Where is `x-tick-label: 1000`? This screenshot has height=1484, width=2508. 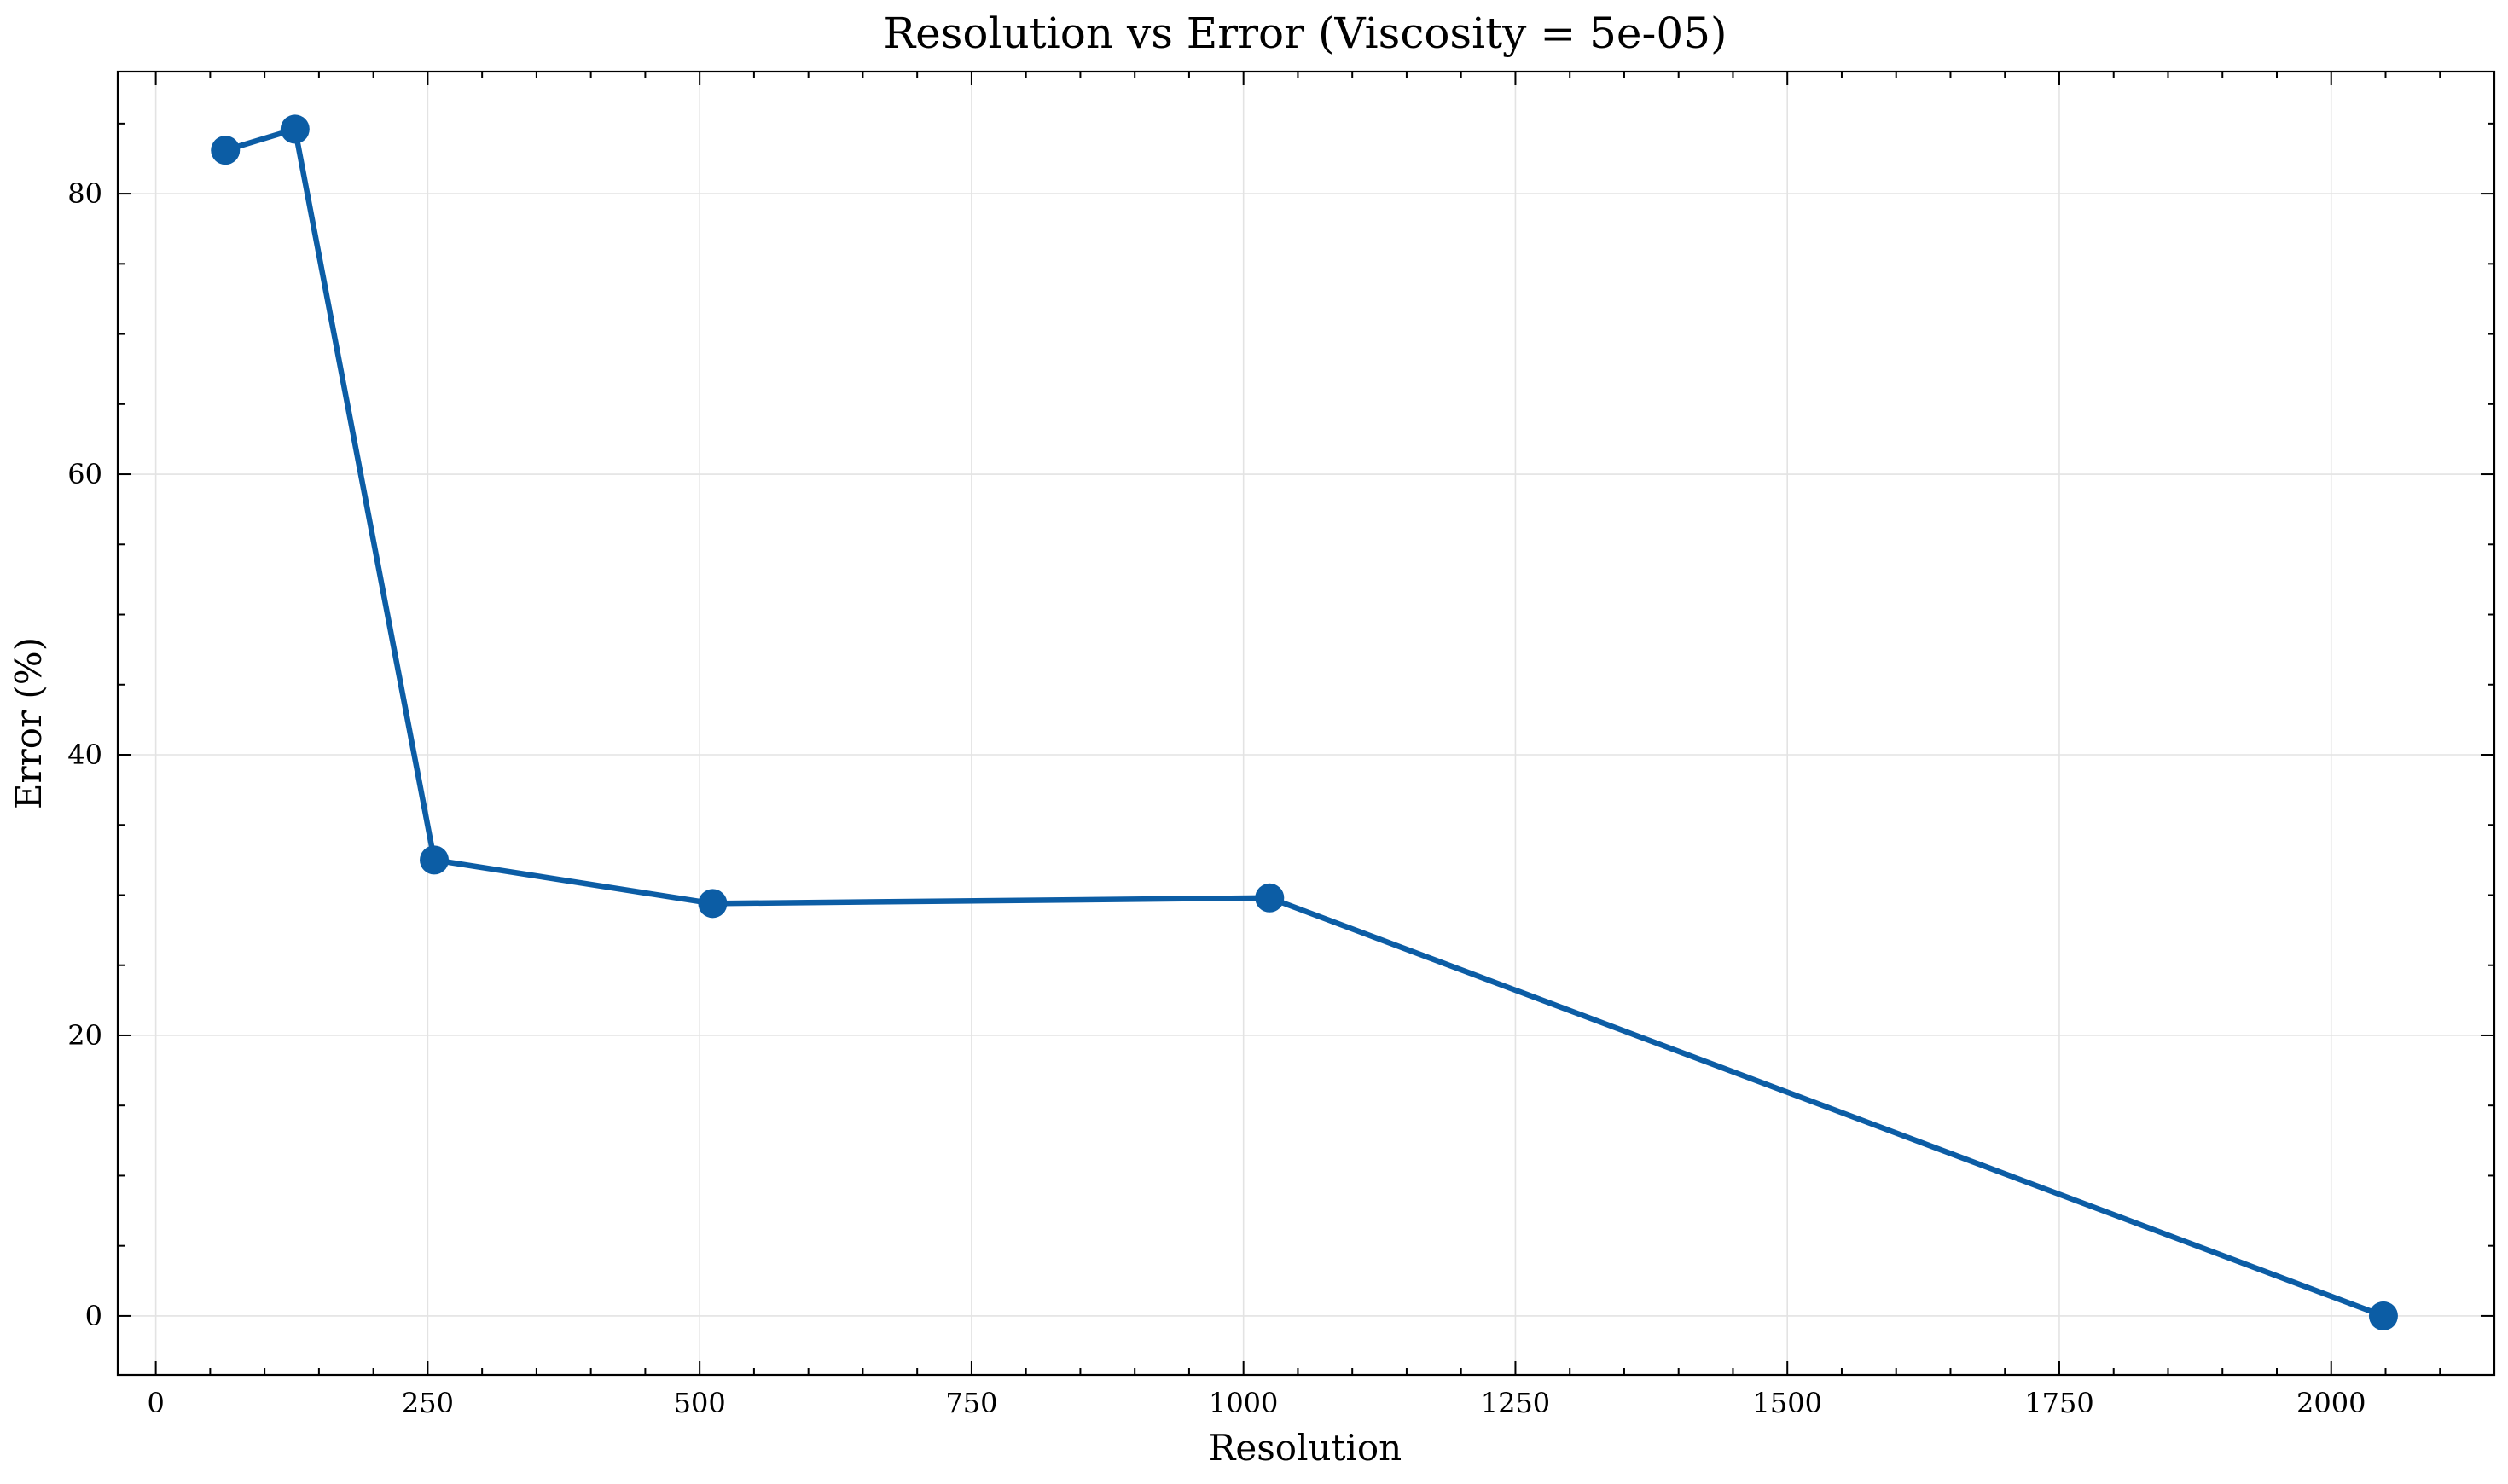
x-tick-label: 1000 is located at coordinates (1243, 1403).